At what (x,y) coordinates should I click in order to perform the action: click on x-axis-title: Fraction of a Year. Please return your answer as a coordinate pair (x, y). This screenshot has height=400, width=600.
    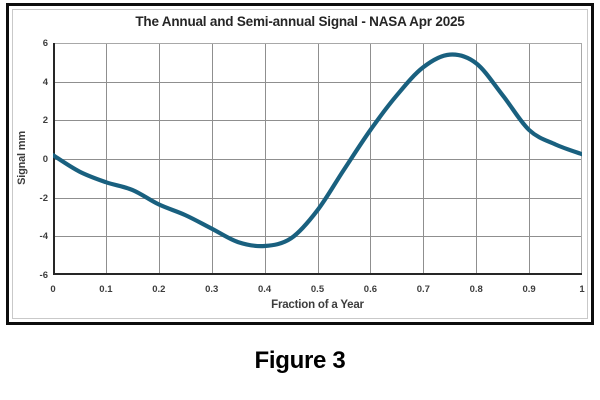
    Looking at the image, I should click on (317, 305).